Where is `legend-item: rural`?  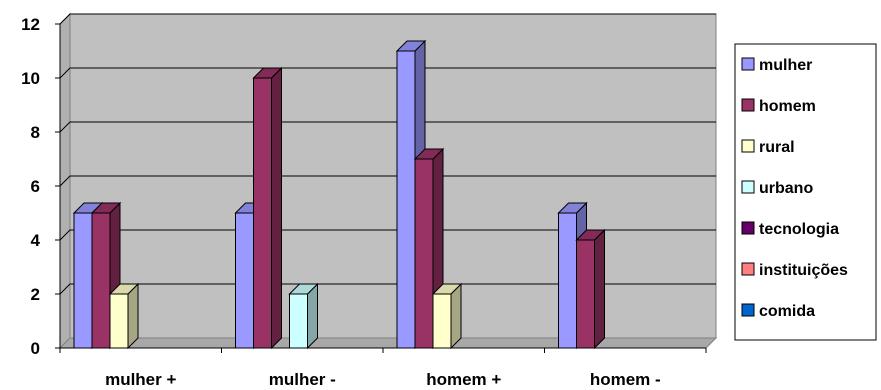
legend-item: rural is located at coordinates (768, 147).